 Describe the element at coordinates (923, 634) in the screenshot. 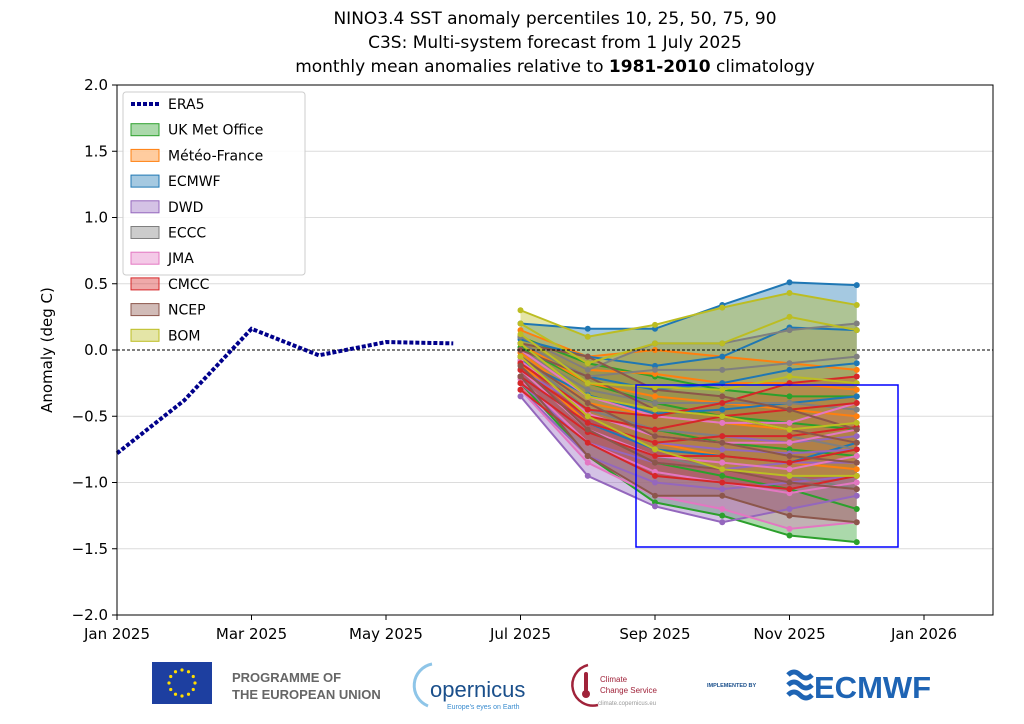

I see `x-tick-label: Jan 2026` at that location.